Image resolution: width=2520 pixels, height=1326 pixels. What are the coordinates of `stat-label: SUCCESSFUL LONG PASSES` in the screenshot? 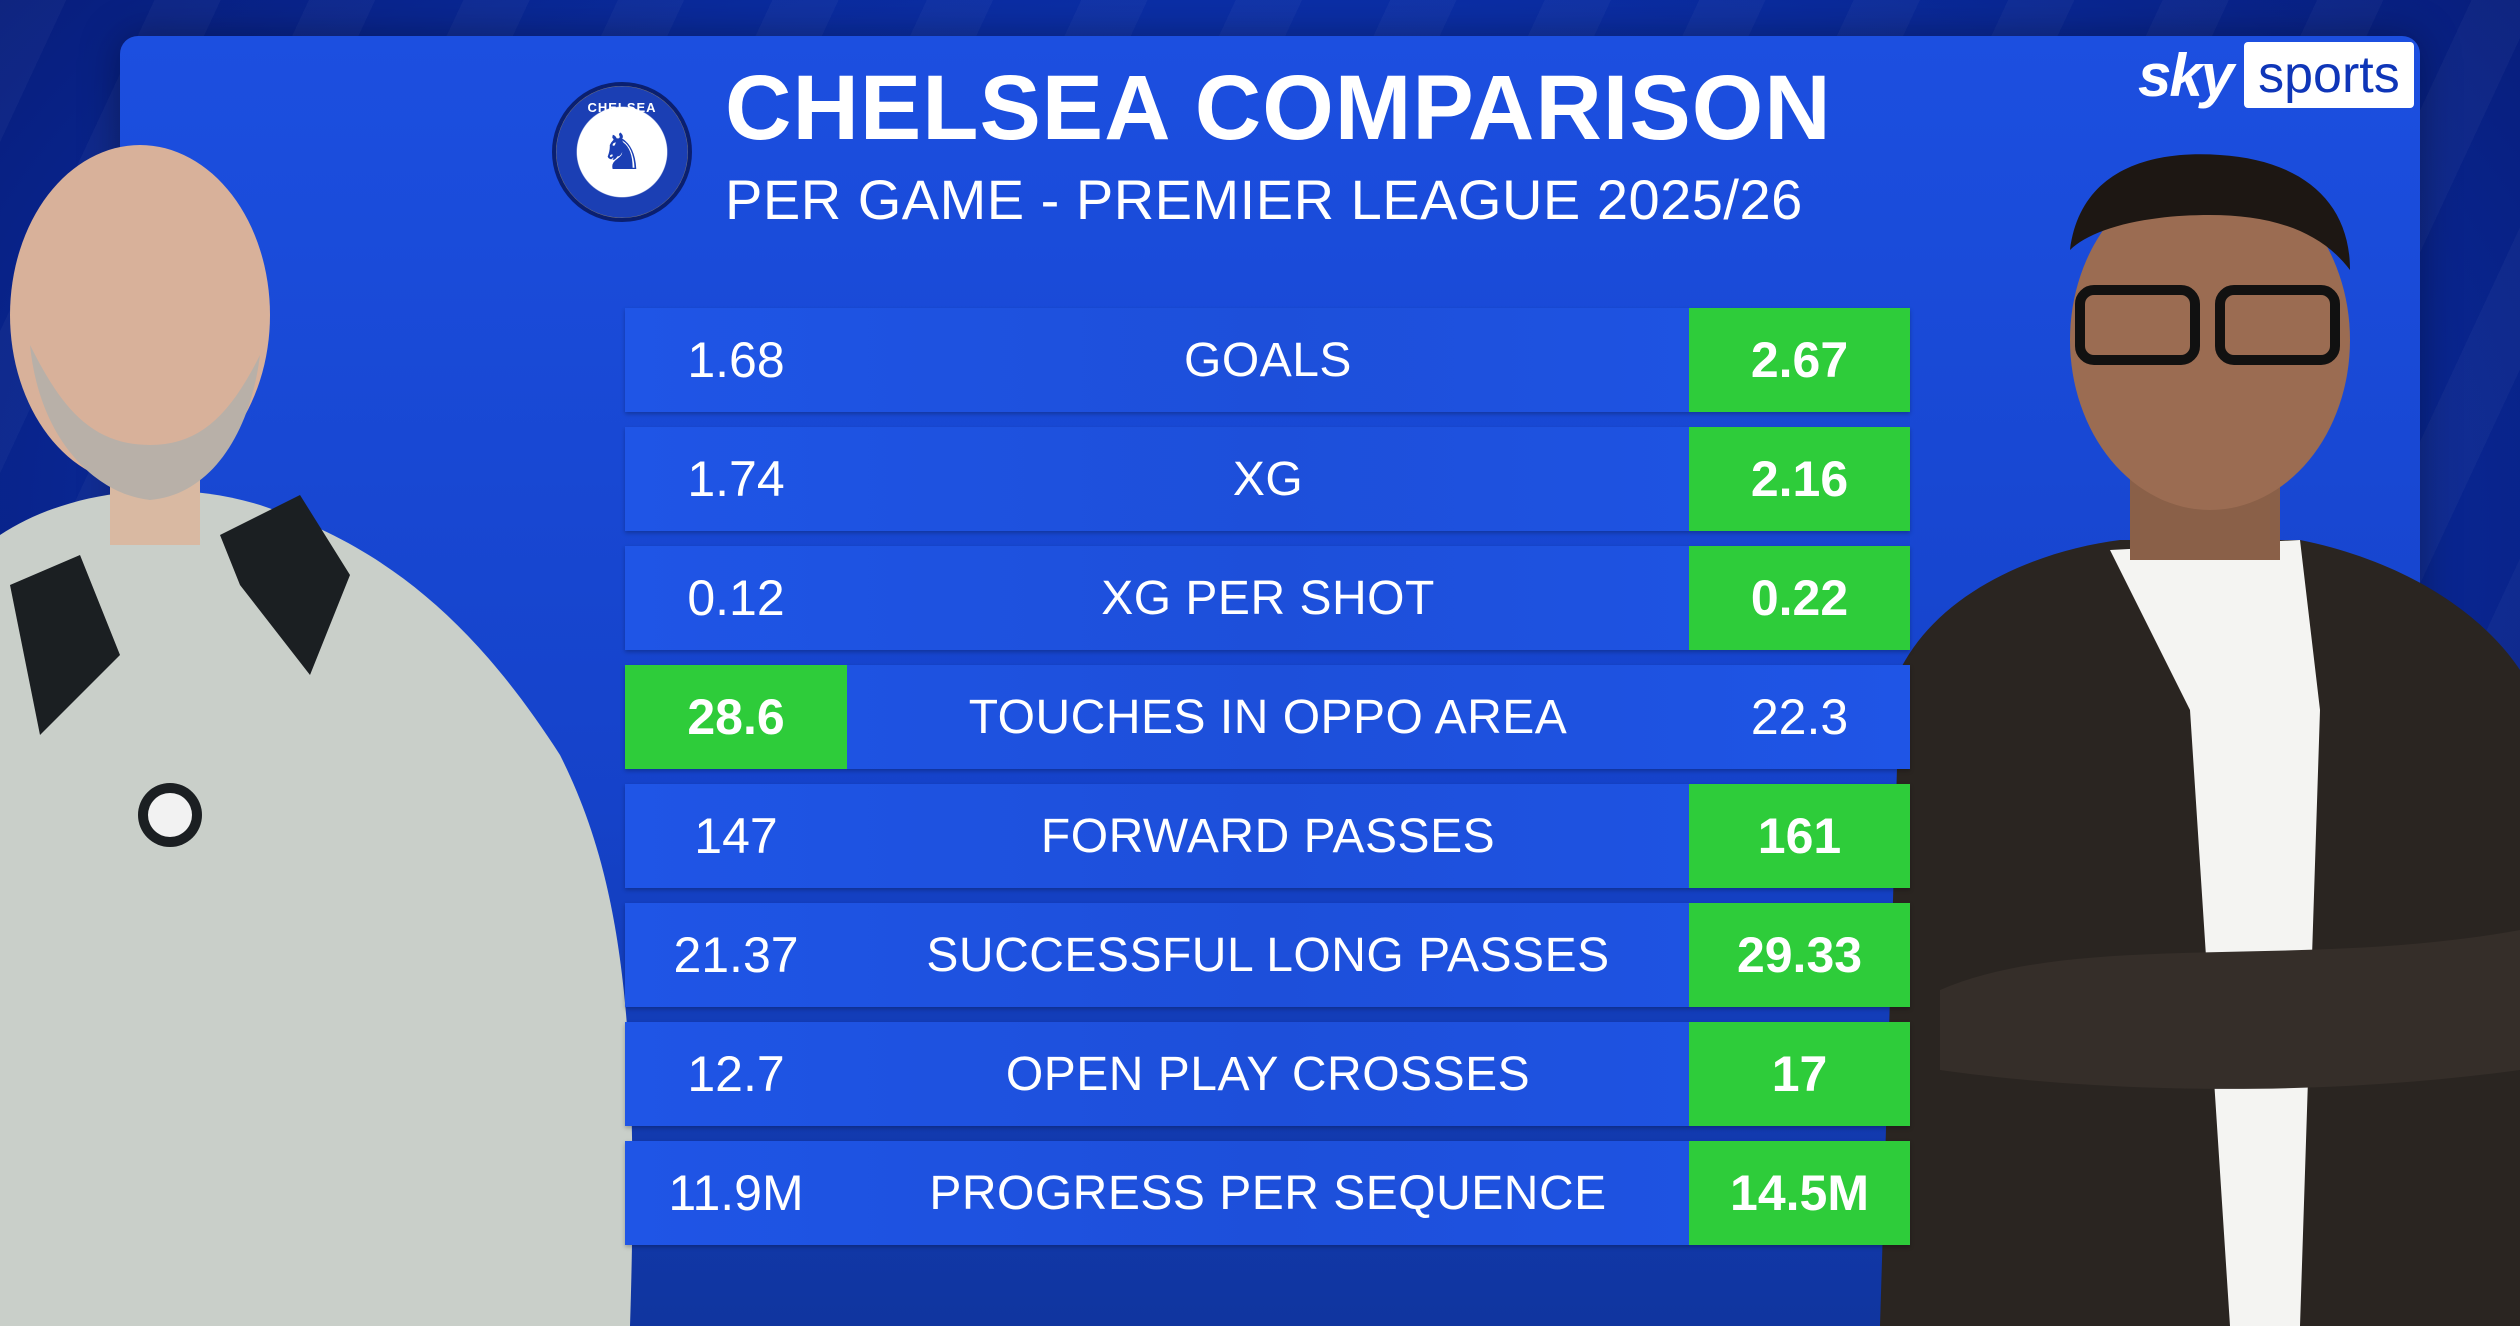 It's located at (1268, 955).